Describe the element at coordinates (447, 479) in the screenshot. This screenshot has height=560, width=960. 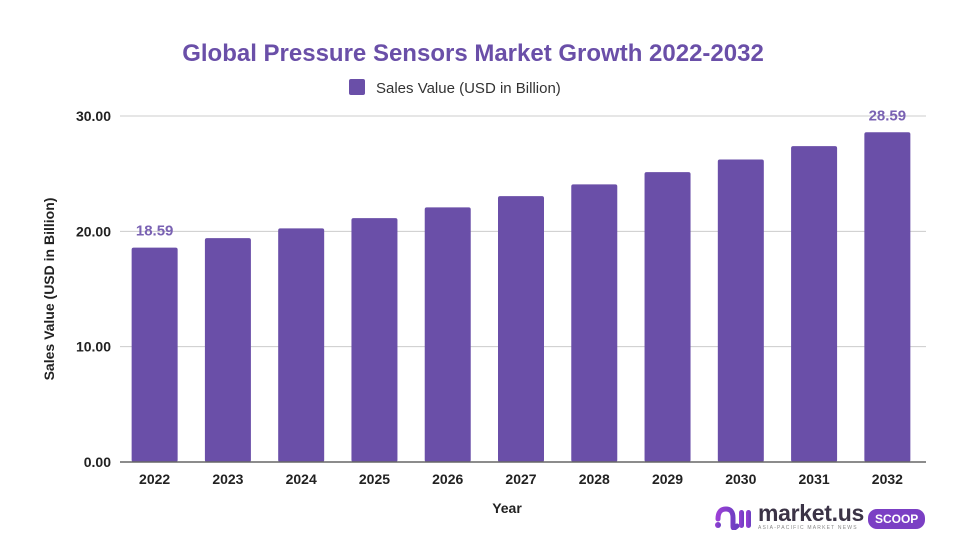
I see `x-tick-label: 2026` at that location.